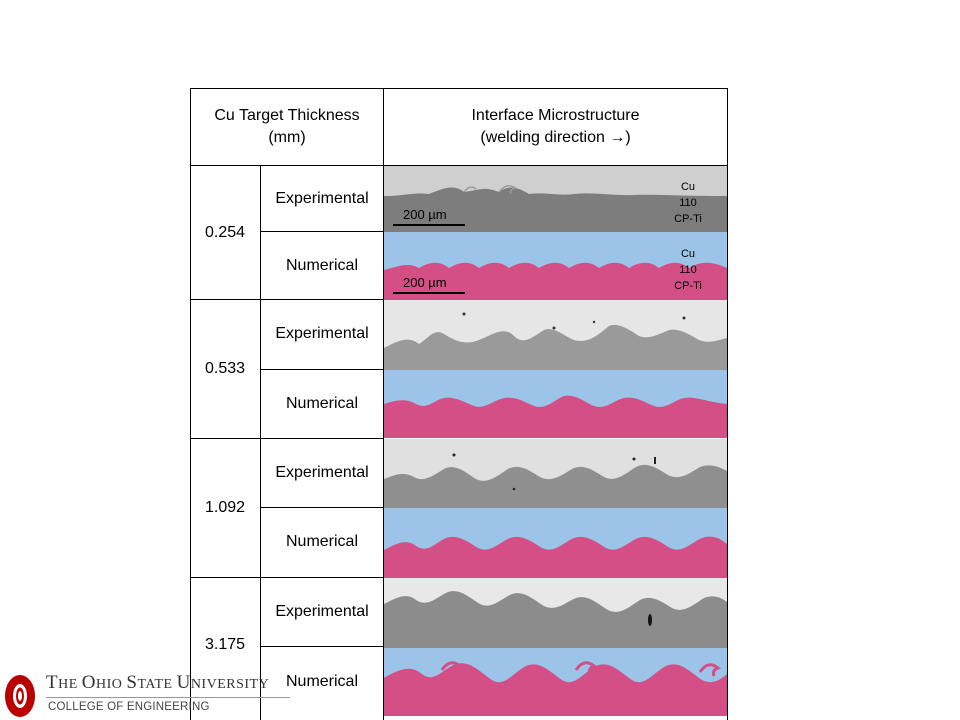 This screenshot has height=720, width=960. Describe the element at coordinates (190, 404) in the screenshot. I see `table-border-left` at that location.